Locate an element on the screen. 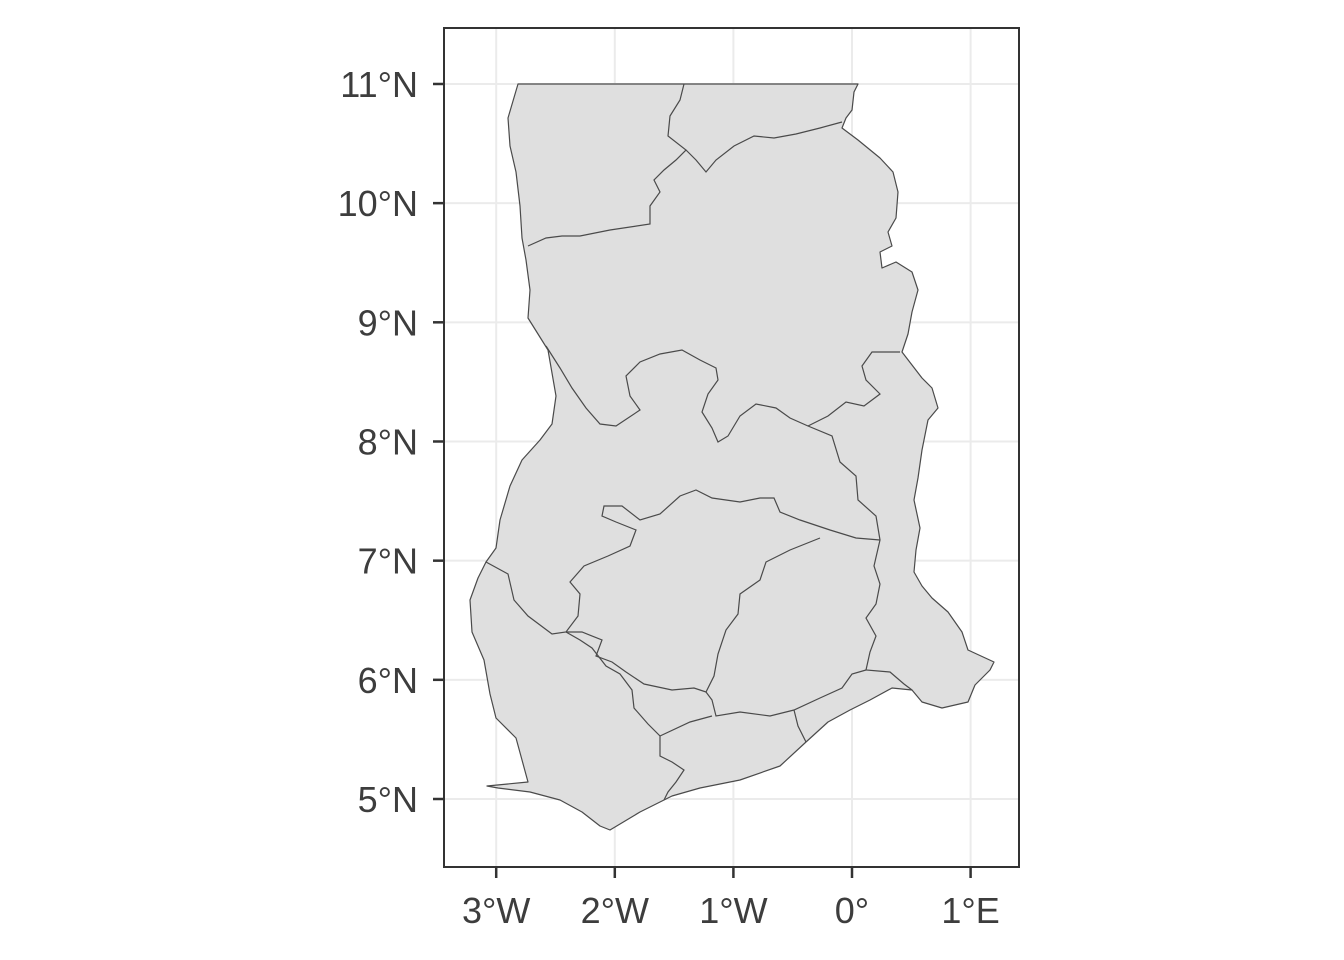 The height and width of the screenshot is (960, 1344). region-boundary-northern-south is located at coordinates (722, 394).